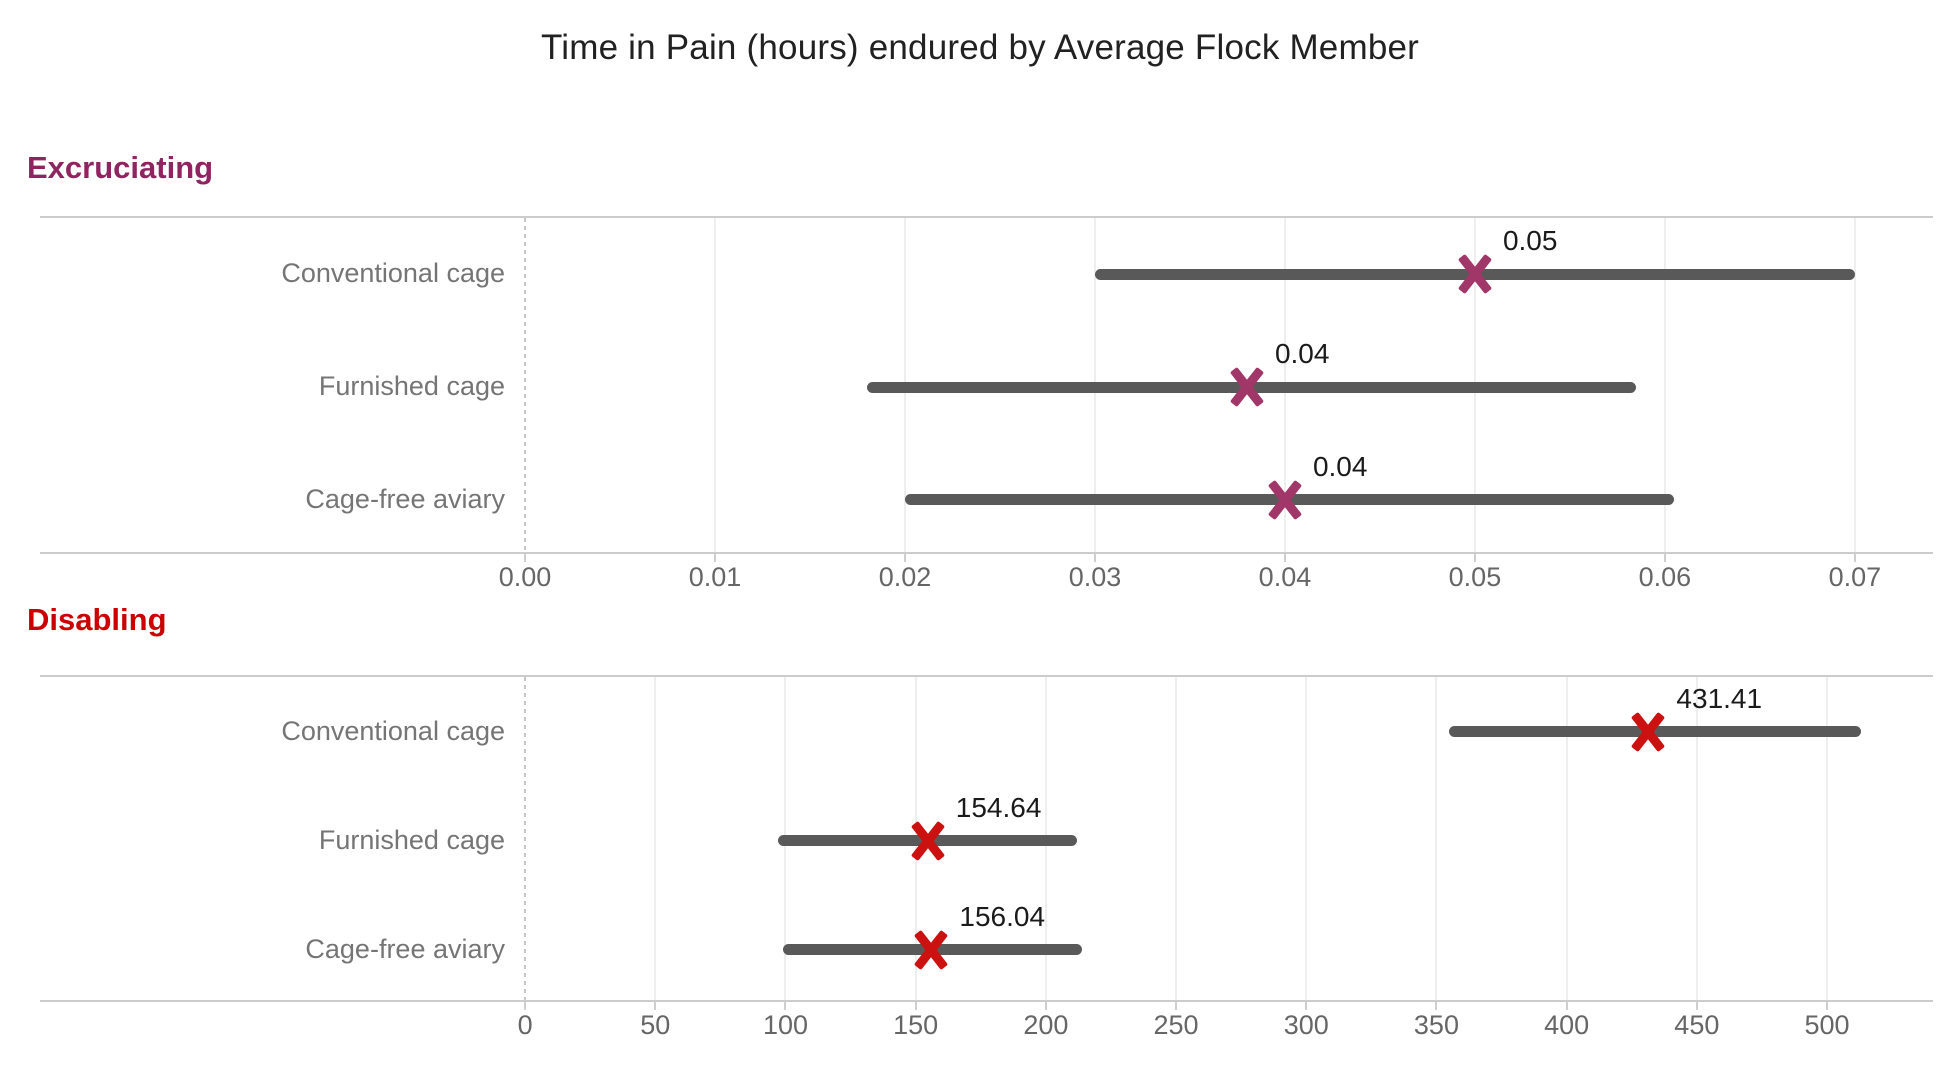  Describe the element at coordinates (1530, 241) in the screenshot. I see `point-estimate-value-label: 0.05` at that location.